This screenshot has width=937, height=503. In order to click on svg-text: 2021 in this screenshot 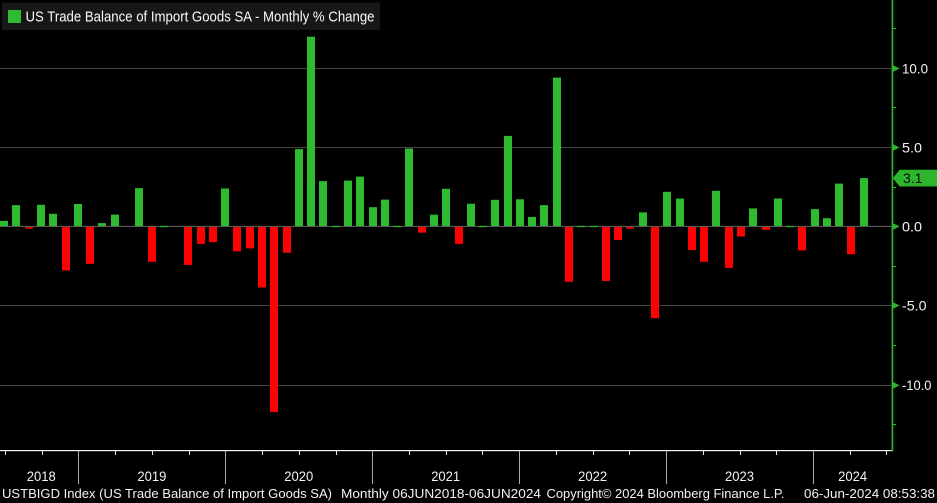, I will do `click(445, 476)`.